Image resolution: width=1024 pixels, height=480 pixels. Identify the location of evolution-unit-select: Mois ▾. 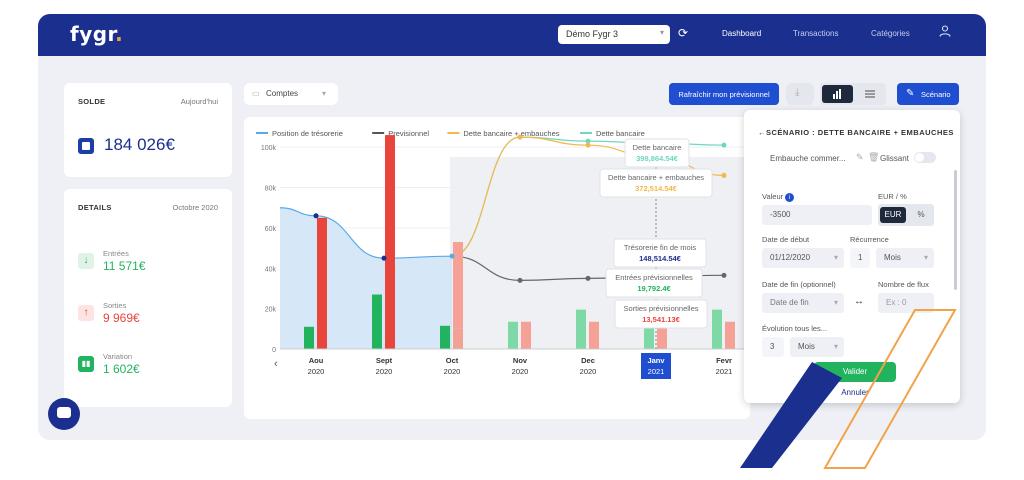
(817, 347).